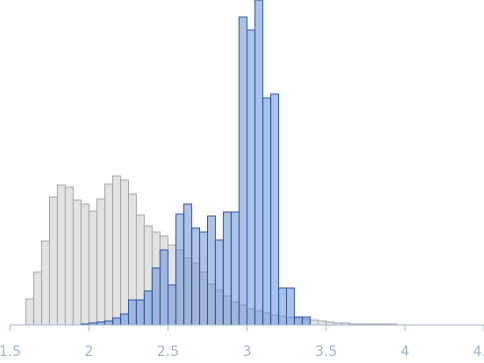  What do you see at coordinates (168, 352) in the screenshot?
I see `x-tick-label: 2.5` at bounding box center [168, 352].